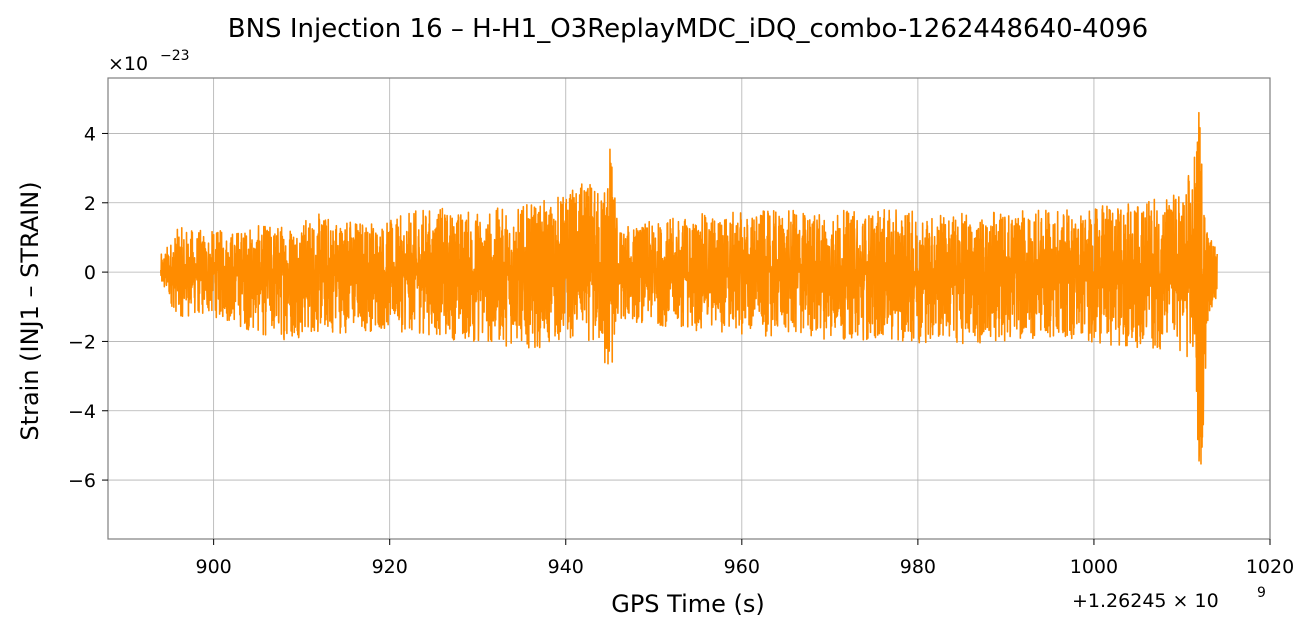 This screenshot has height=633, width=1315. Describe the element at coordinates (88, 307) in the screenshot. I see `y-axis: 4 2 0 −2 −4 −6` at that location.